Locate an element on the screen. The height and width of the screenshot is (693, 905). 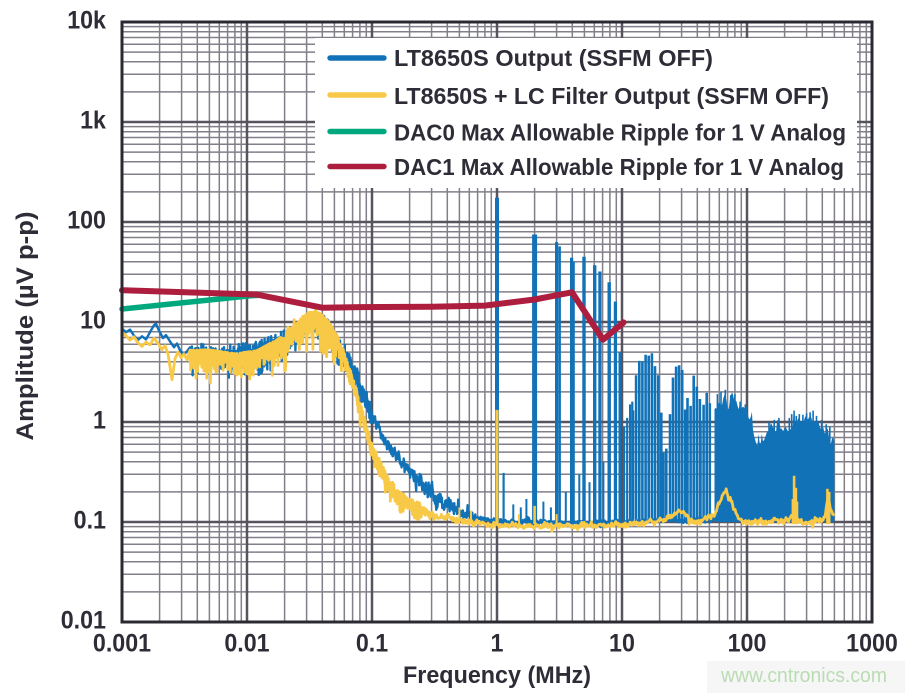
svg-text: 1k is located at coordinates (93, 121).